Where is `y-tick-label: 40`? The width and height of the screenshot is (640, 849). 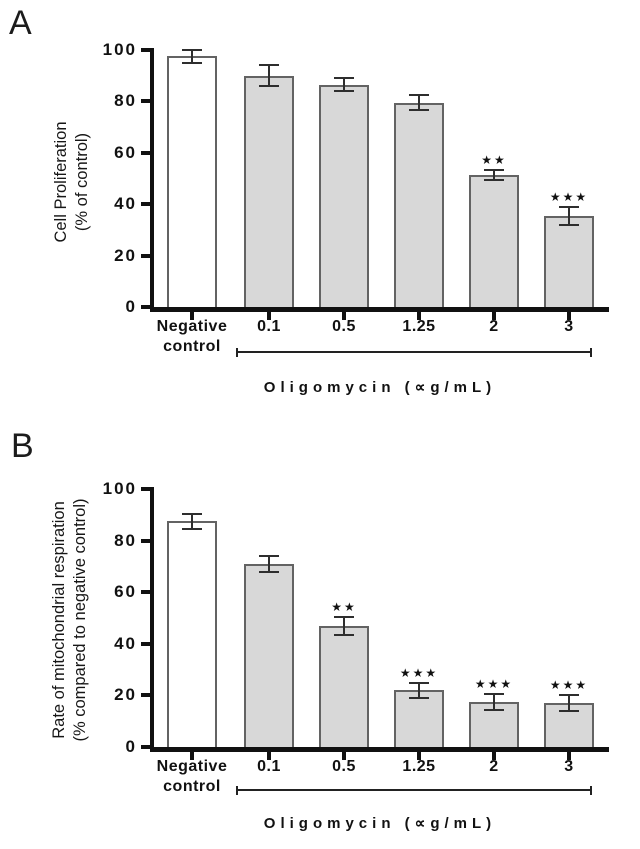 y-tick-label: 40 is located at coordinates (125, 204).